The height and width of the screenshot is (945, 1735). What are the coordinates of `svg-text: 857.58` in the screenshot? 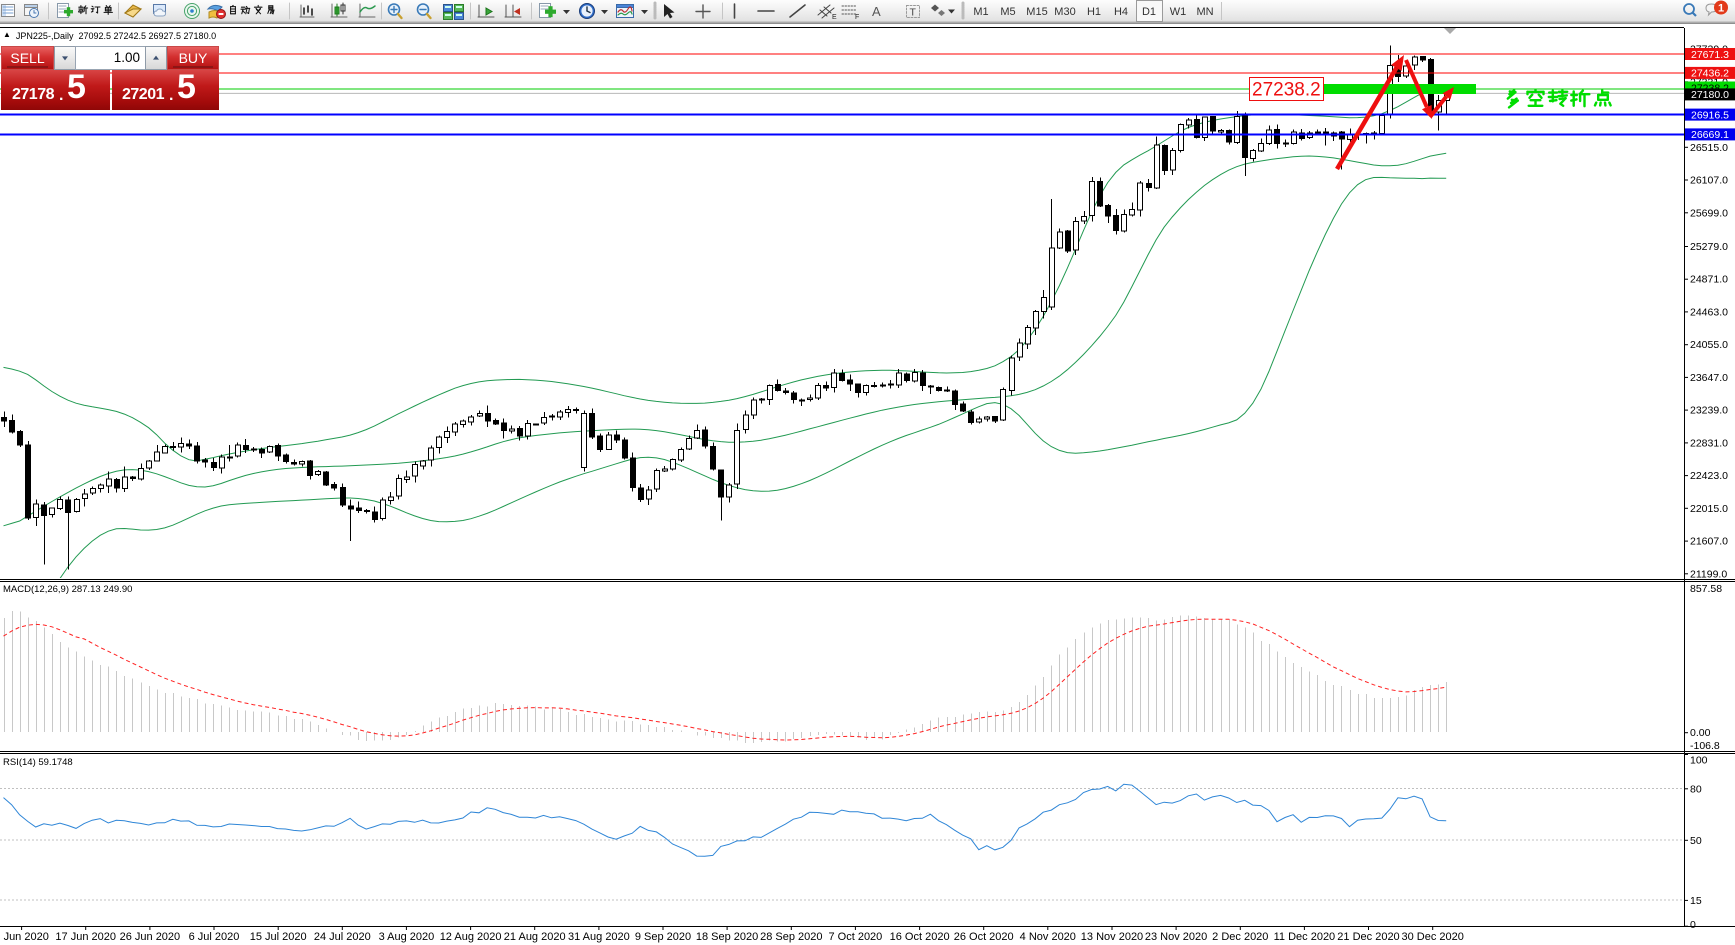 It's located at (1706, 589).